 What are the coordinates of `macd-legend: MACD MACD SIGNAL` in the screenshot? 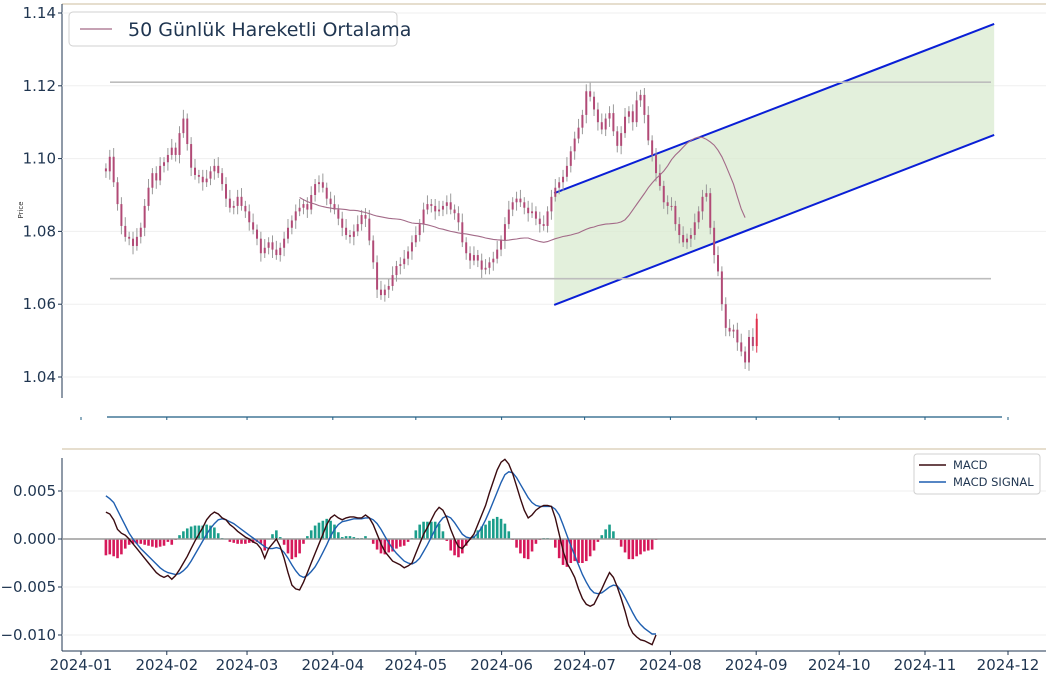 It's located at (977, 474).